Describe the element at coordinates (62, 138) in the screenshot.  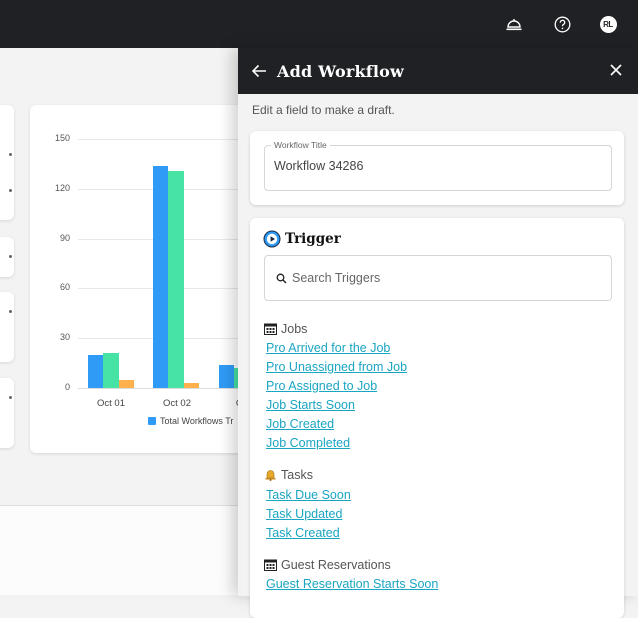
I see `y-tick: 150` at that location.